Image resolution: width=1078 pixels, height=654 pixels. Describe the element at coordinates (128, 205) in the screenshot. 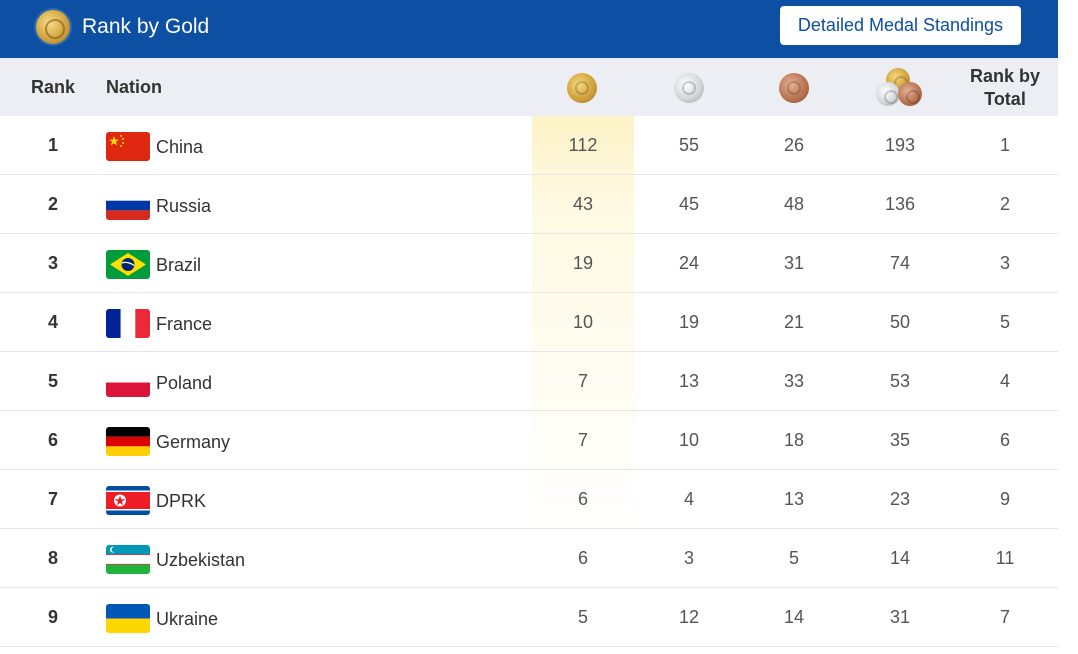

I see `russia-flag-icon` at that location.